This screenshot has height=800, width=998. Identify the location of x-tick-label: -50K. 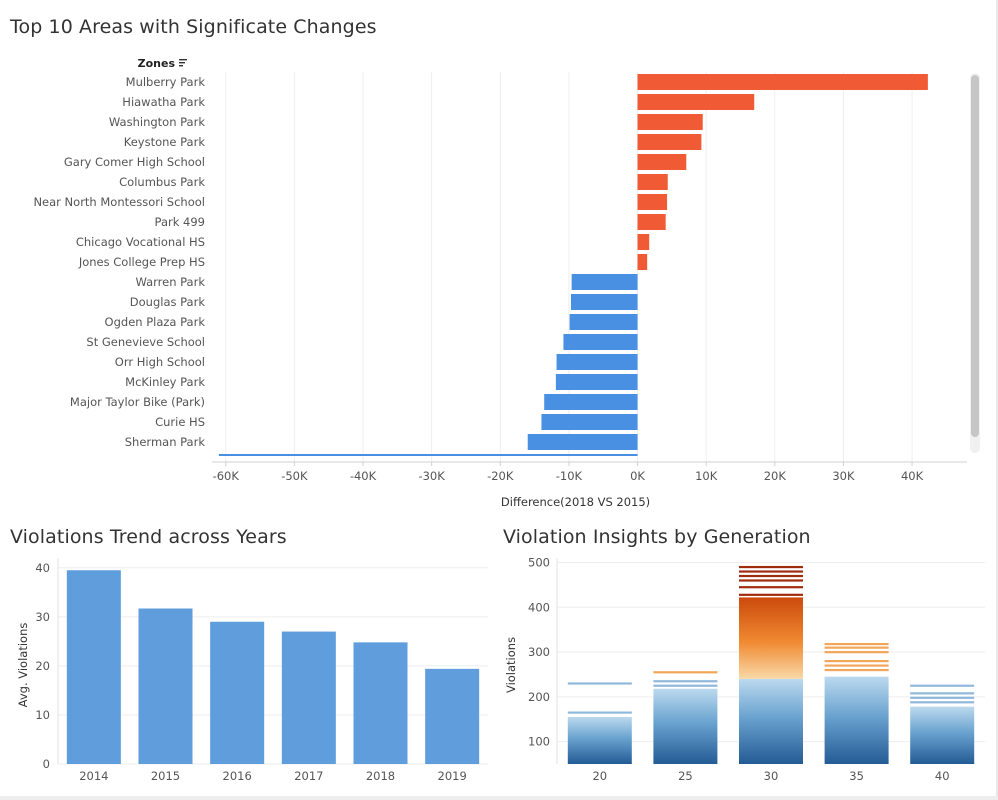
(294, 476).